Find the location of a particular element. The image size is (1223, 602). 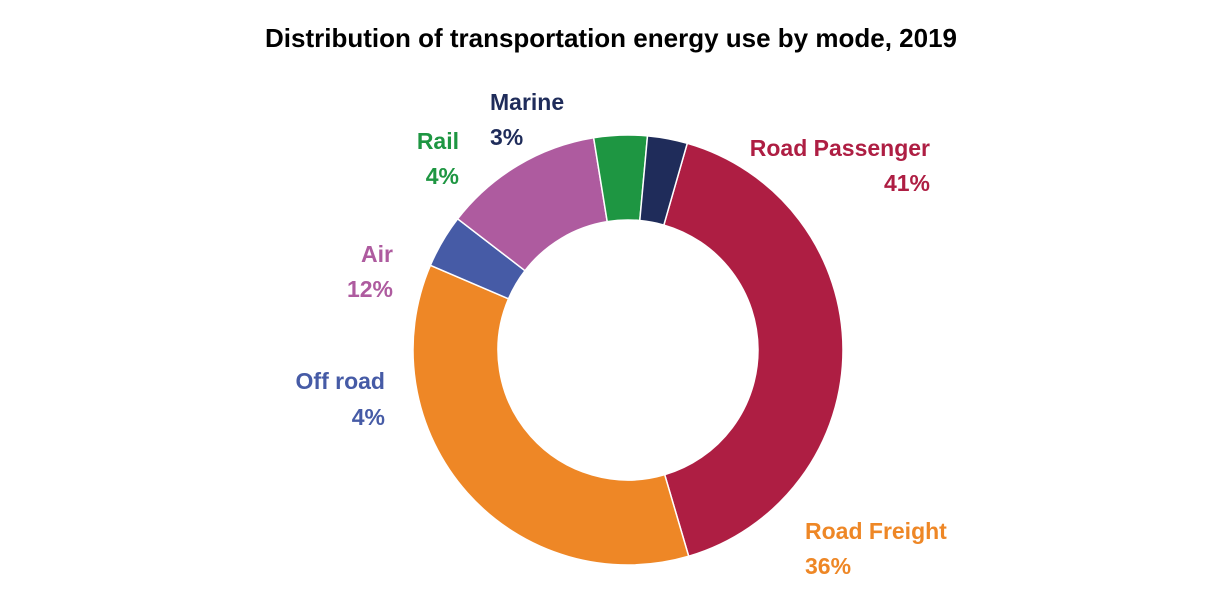

slice-value-road-passenger: 41% is located at coordinates (907, 183).